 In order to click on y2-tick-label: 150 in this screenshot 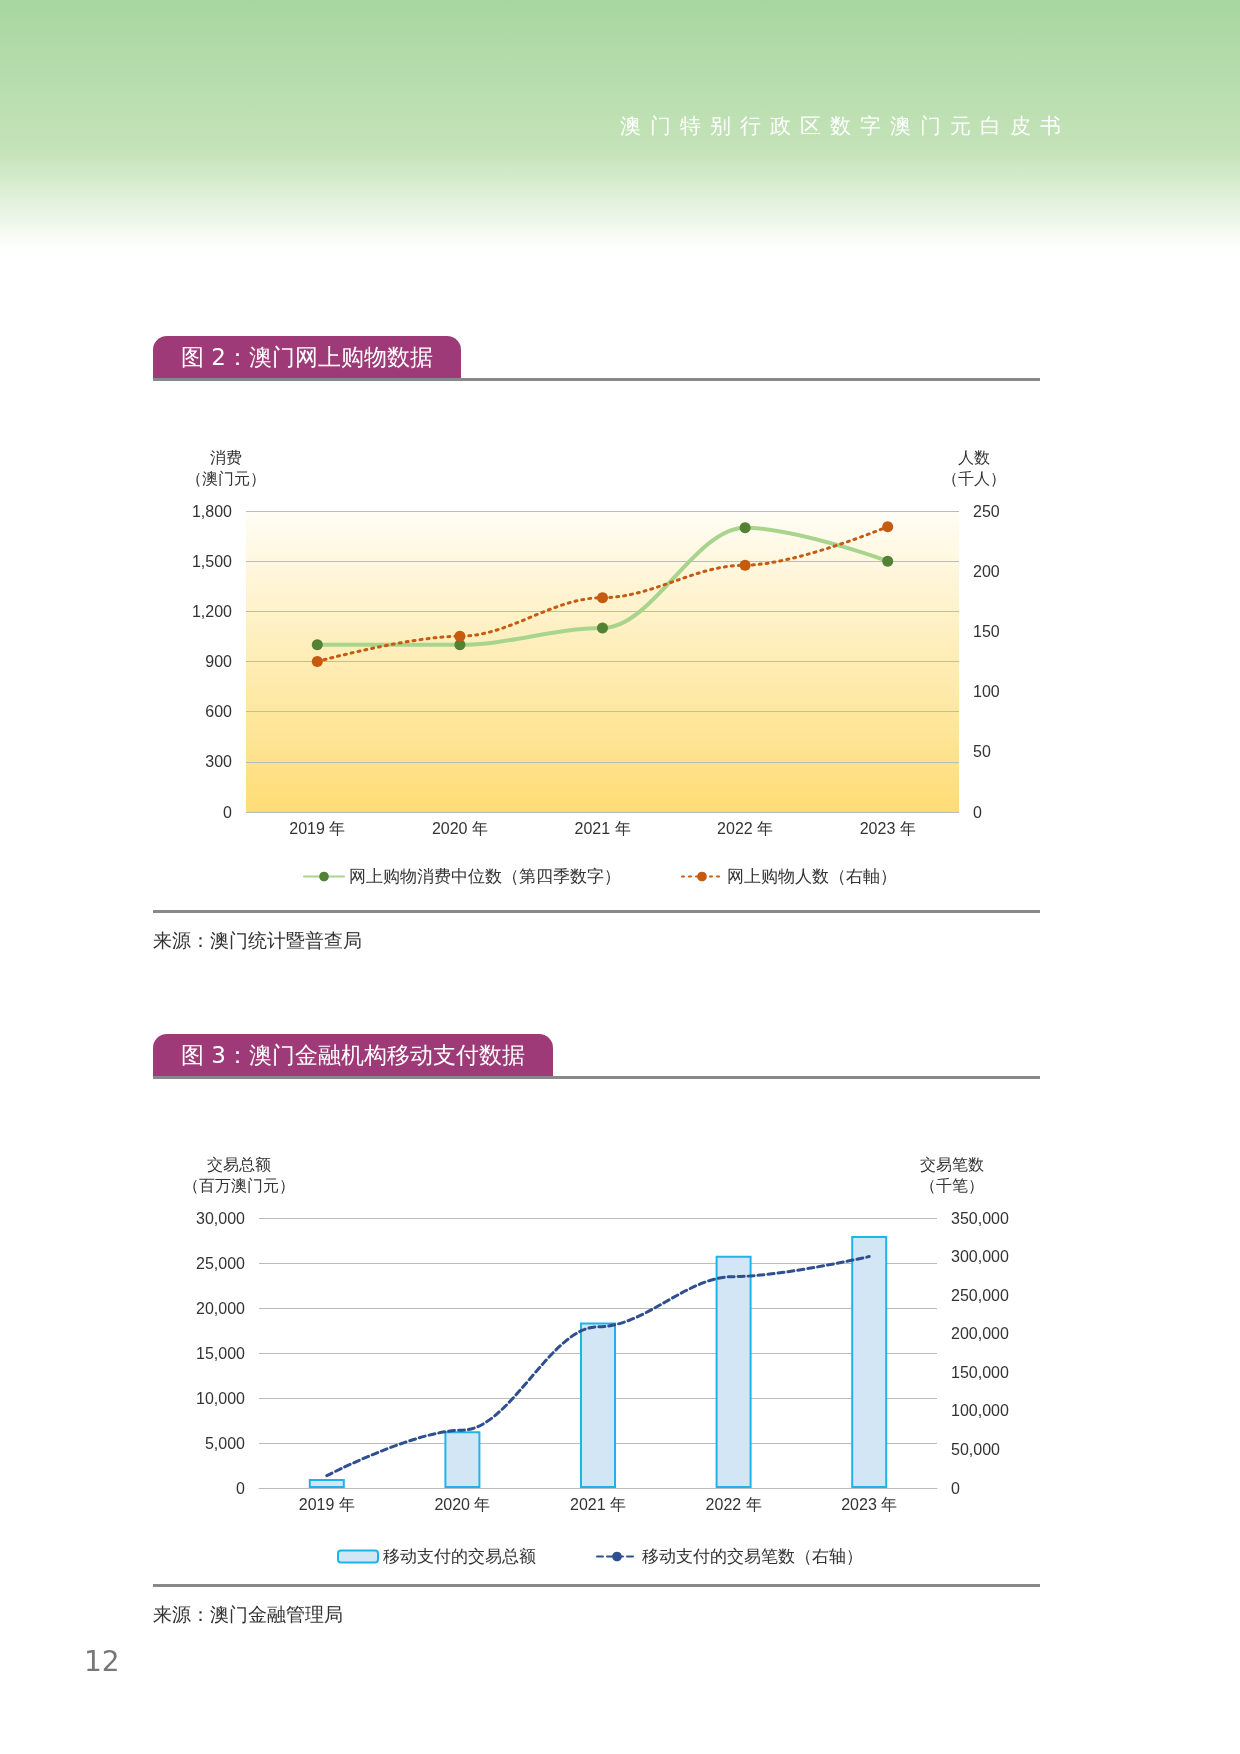, I will do `click(986, 631)`.